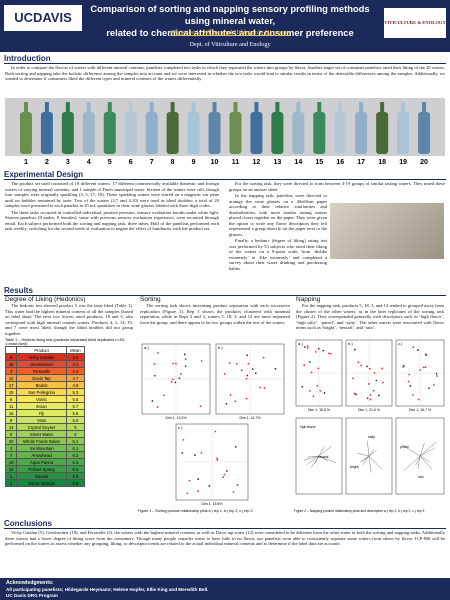  Describe the element at coordinates (41, 392) in the screenshot. I see `product-cell: San Pellegrino` at that location.